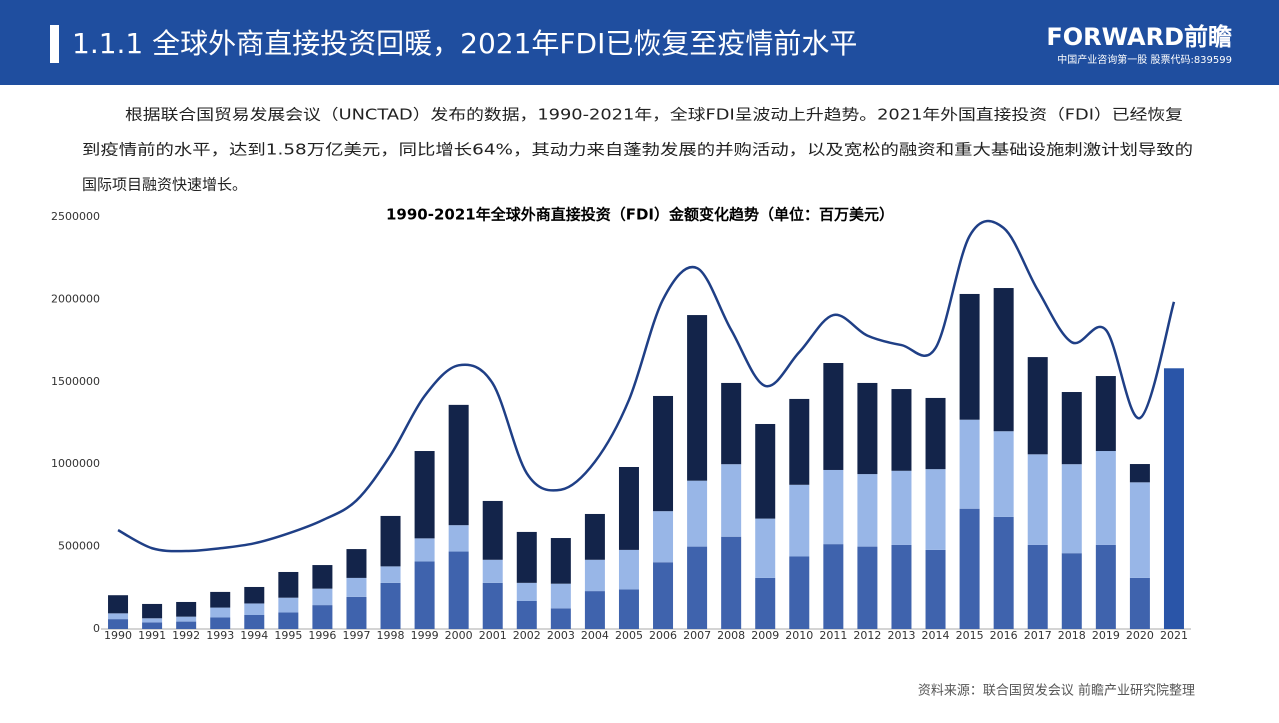  Describe the element at coordinates (697, 635) in the screenshot. I see `x-tick-label: 2007` at that location.